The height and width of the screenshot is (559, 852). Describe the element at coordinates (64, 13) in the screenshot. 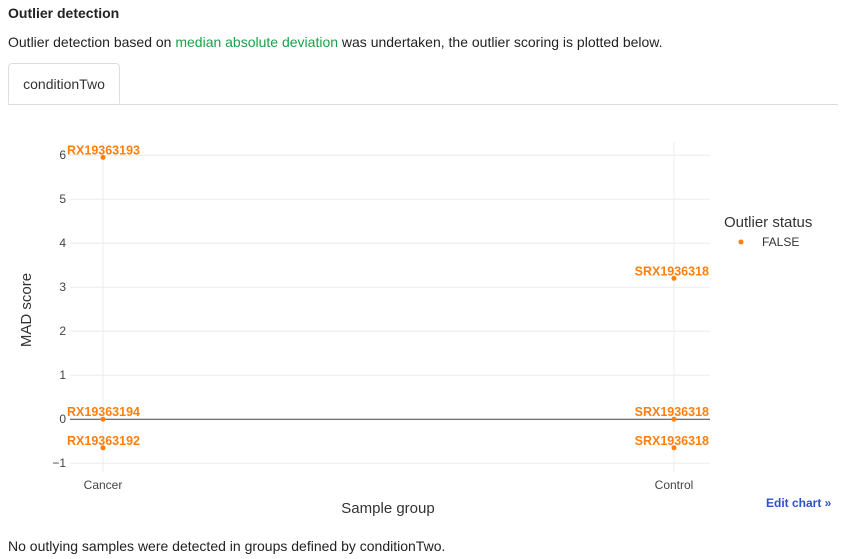

I see `section-title: Outlier detection` at that location.